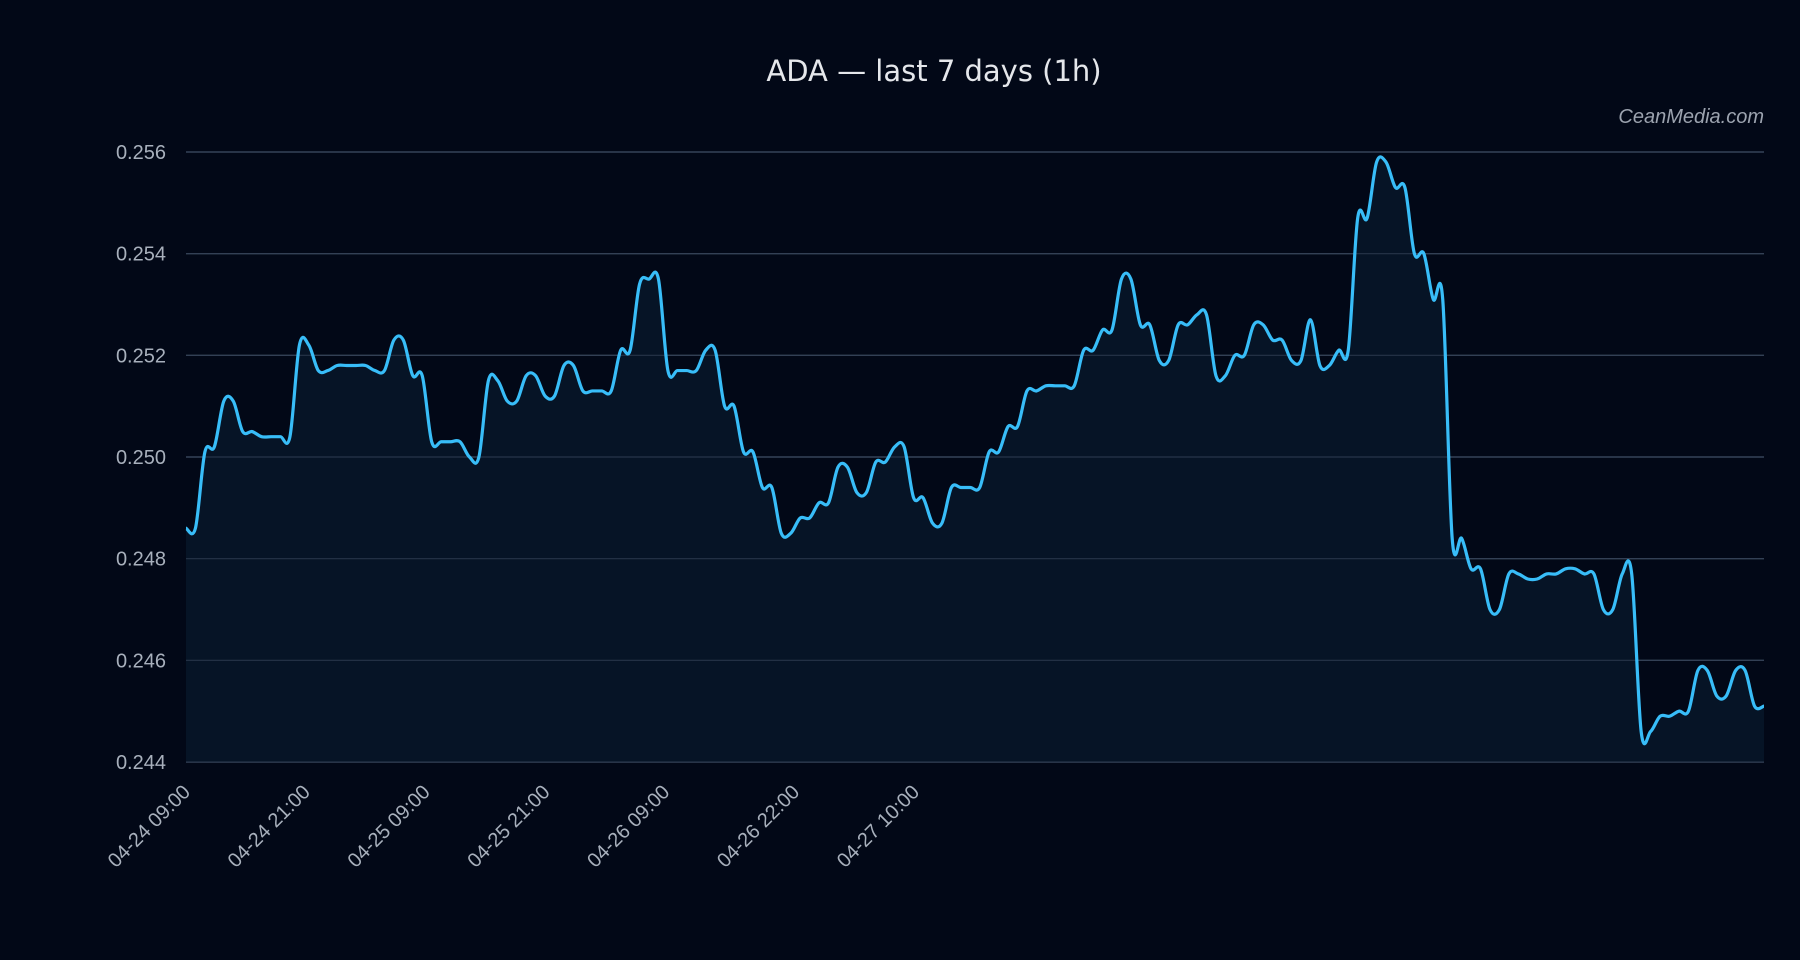  I want to click on y-tick-label: 0.246, so click(141, 661).